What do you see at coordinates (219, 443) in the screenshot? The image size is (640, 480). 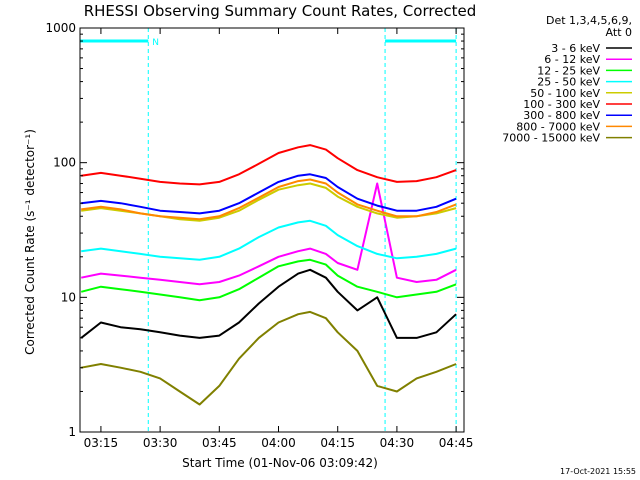 I see `x-tick-label: 03:45` at bounding box center [219, 443].